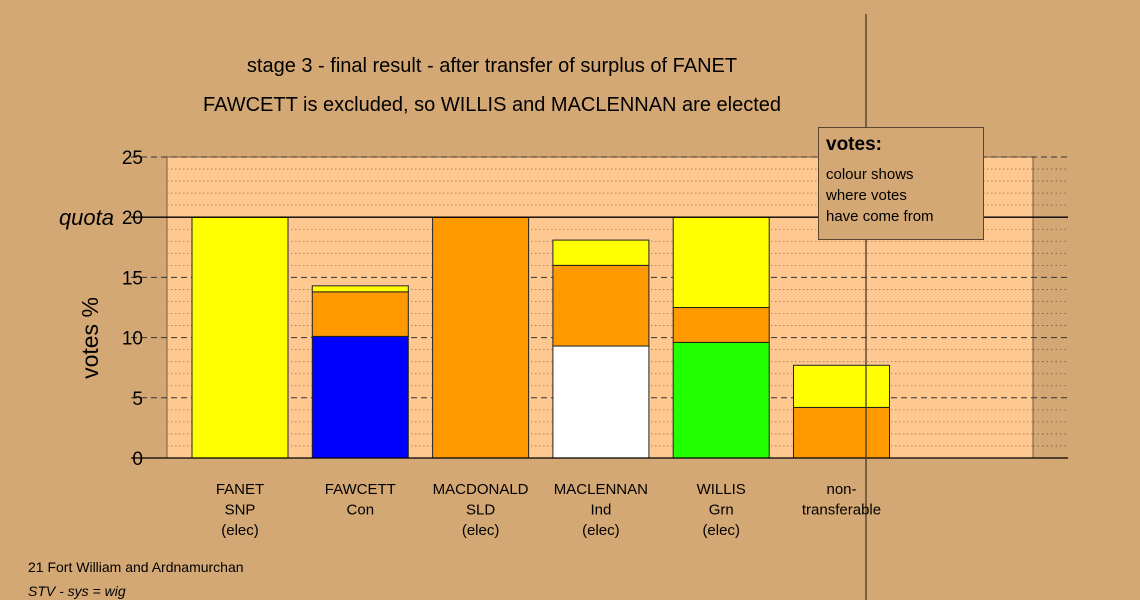 This screenshot has width=1140, height=600. What do you see at coordinates (480, 510) in the screenshot?
I see `category-label: SLD` at bounding box center [480, 510].